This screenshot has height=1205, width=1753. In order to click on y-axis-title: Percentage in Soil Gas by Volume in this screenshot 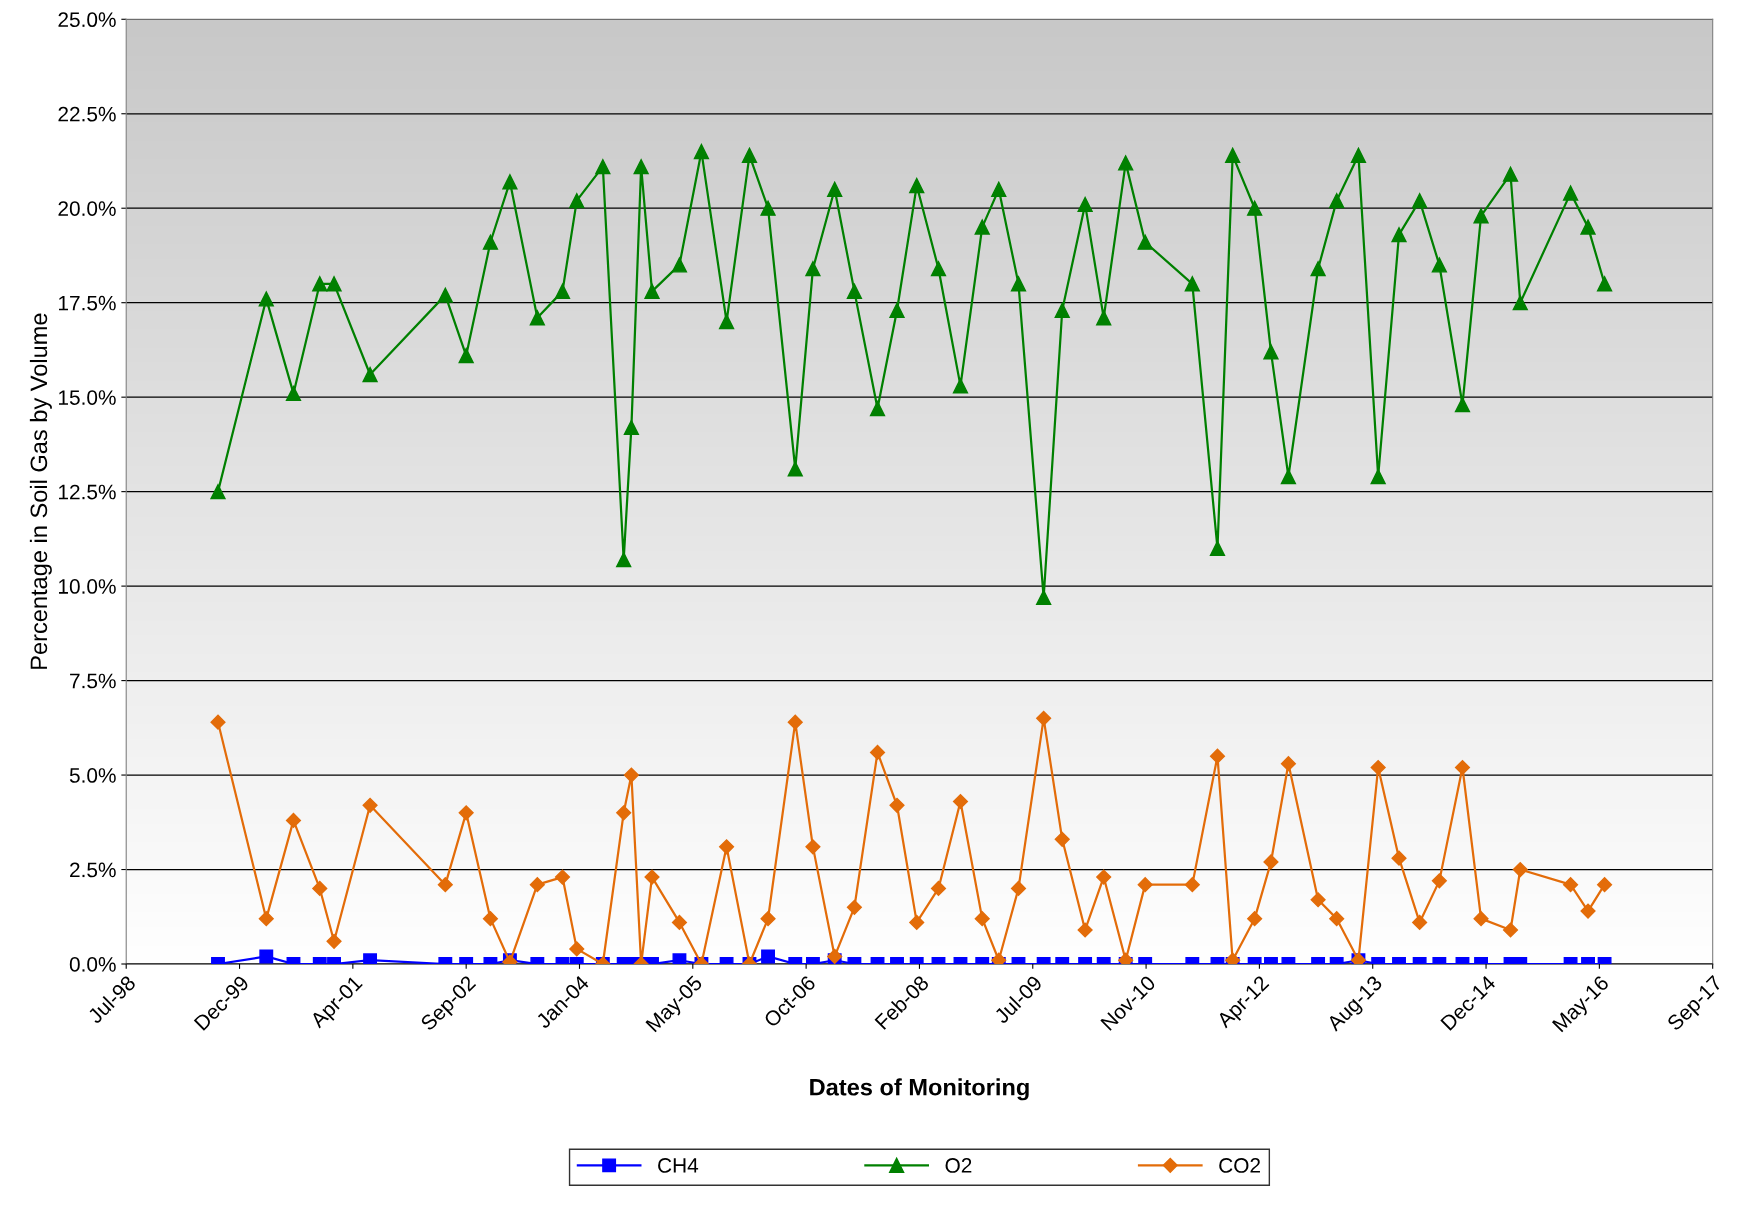, I will do `click(40, 491)`.